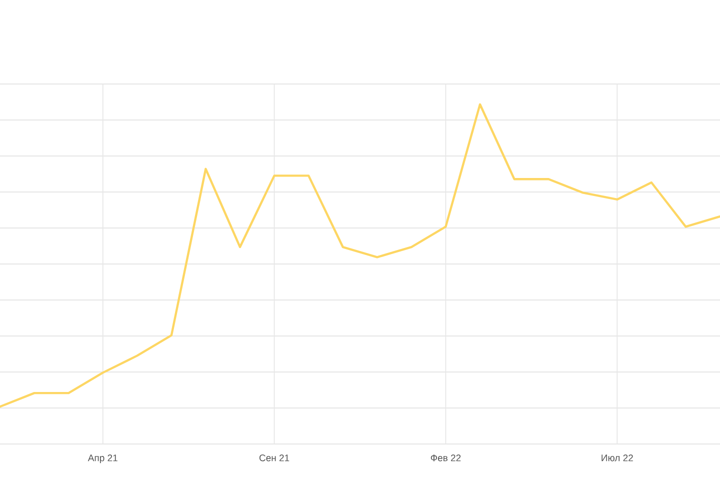  What do you see at coordinates (617, 458) in the screenshot?
I see `x-tick-label: Июл 22` at bounding box center [617, 458].